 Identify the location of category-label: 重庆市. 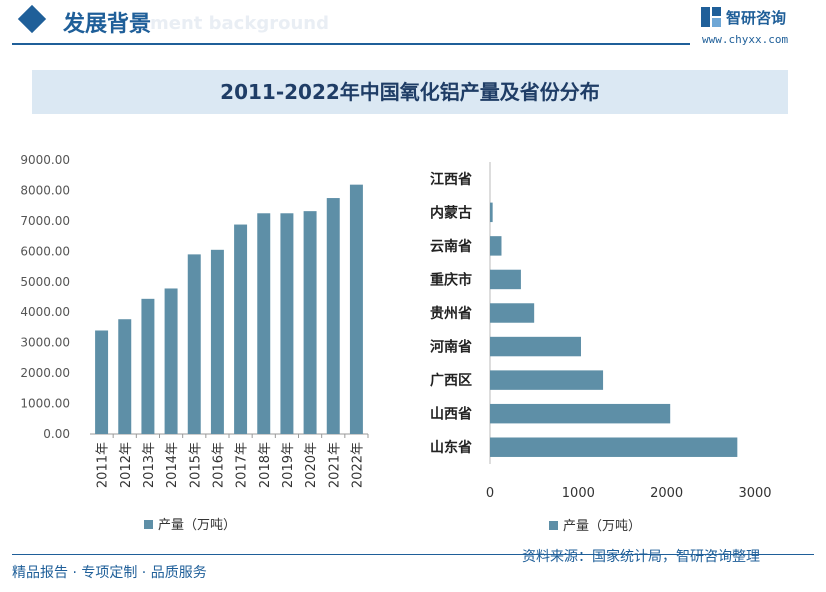
(451, 279).